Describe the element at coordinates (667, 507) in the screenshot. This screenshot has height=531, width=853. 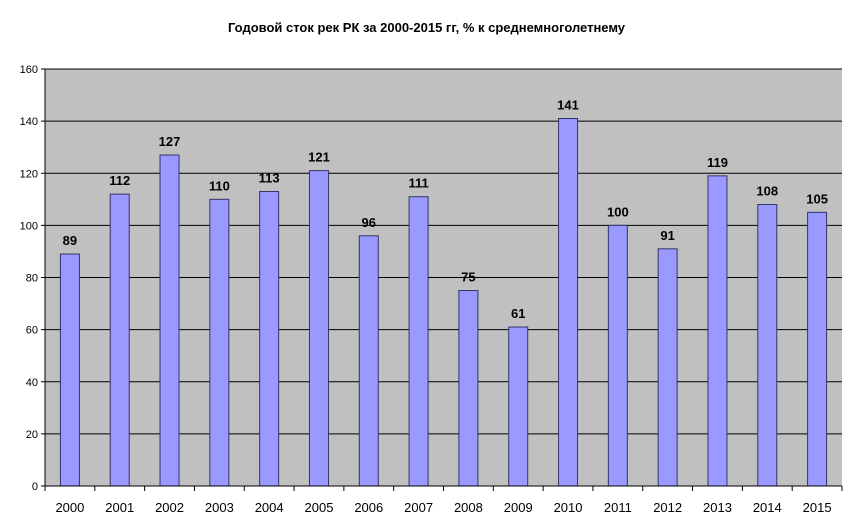
I see `x-tick-label: 2012` at that location.